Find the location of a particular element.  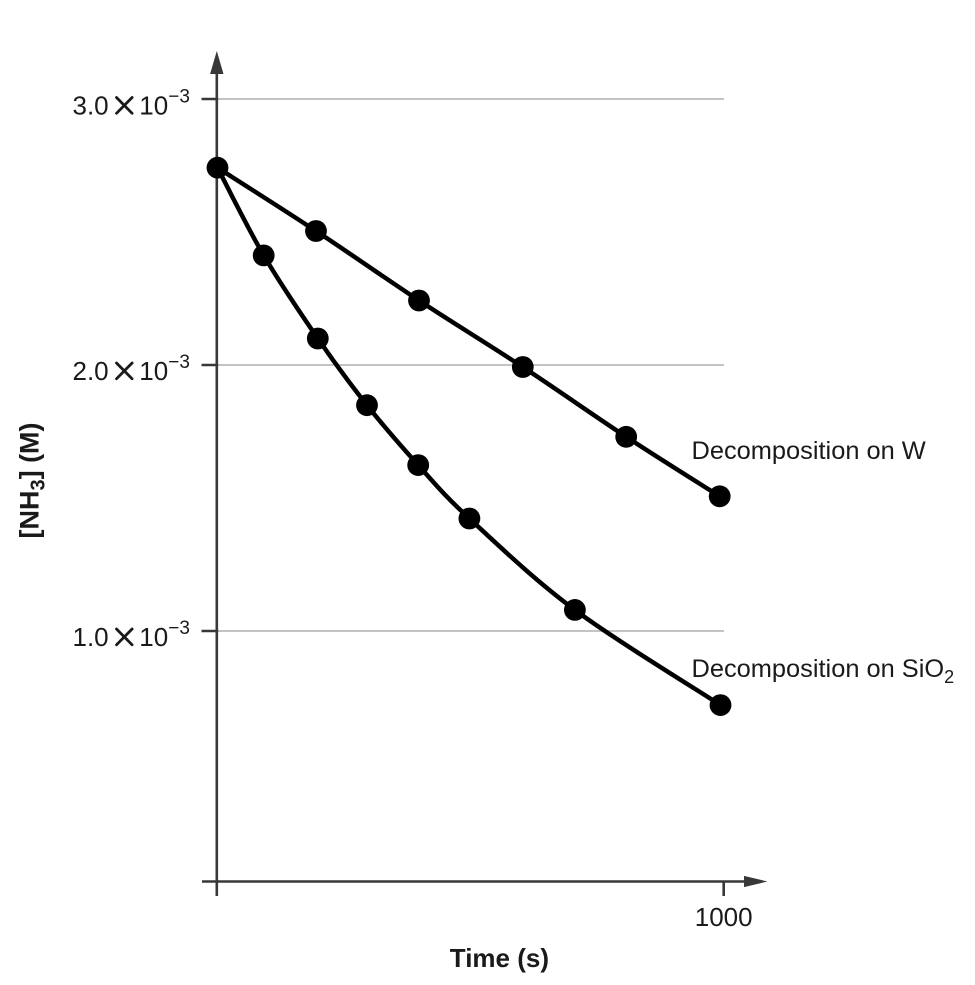

svg-text: 3.0 is located at coordinates (91, 106).